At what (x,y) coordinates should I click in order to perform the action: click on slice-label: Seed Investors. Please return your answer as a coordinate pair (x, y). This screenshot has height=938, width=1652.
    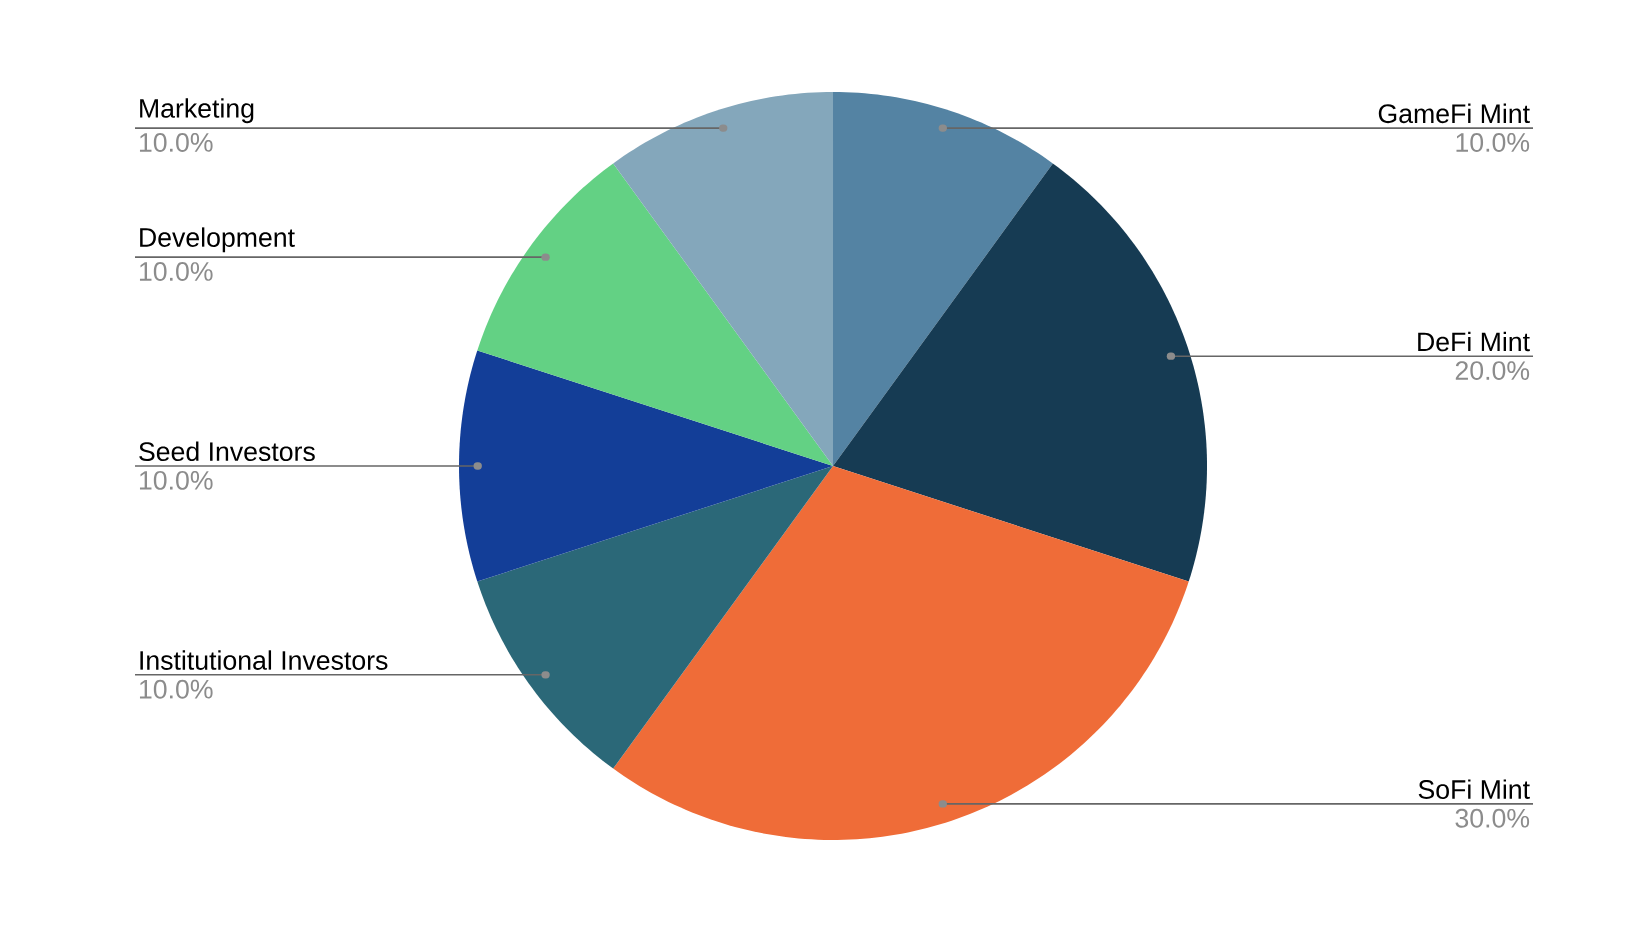
    Looking at the image, I should click on (227, 451).